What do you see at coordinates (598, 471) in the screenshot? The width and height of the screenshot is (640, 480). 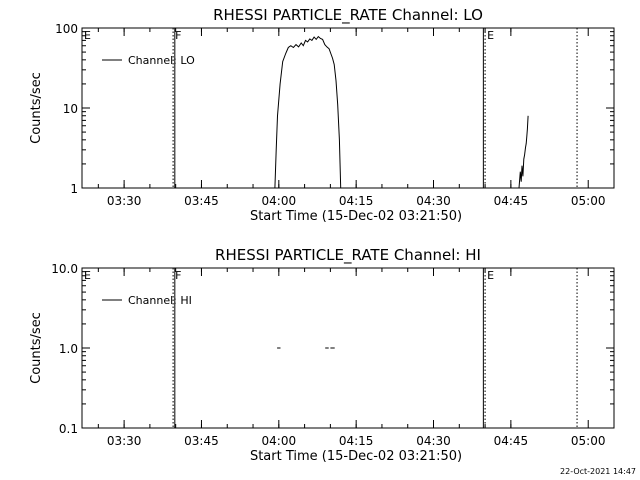 I see `footer-timestamp: 22-Oct-2021 14:47` at bounding box center [598, 471].